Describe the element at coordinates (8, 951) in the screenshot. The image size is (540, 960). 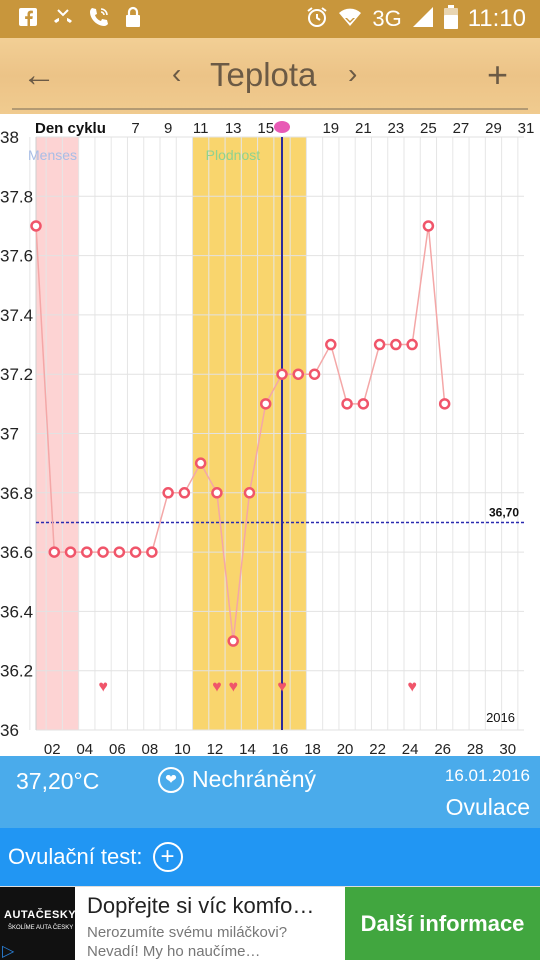
I see `ad-choices-icon: ▷` at that location.